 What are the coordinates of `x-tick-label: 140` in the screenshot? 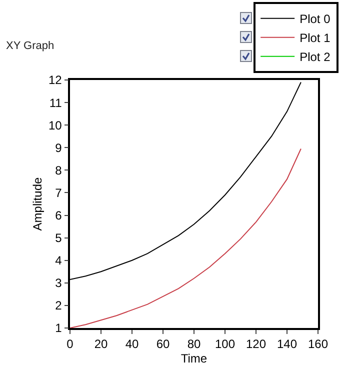 It's located at (287, 344).